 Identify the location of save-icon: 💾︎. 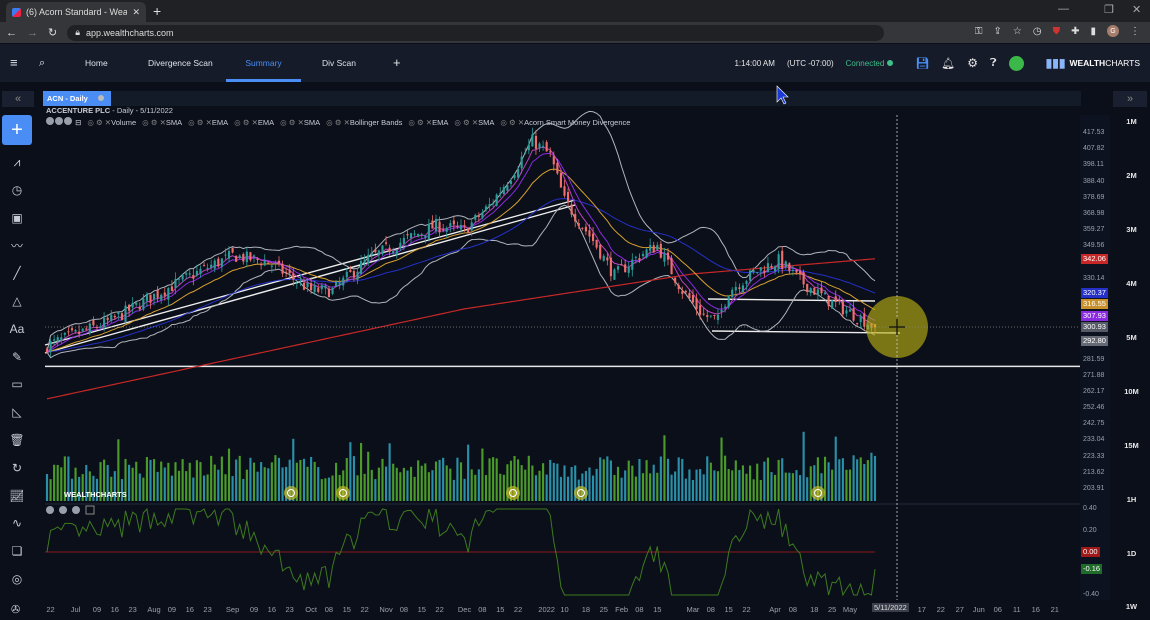
(922, 63).